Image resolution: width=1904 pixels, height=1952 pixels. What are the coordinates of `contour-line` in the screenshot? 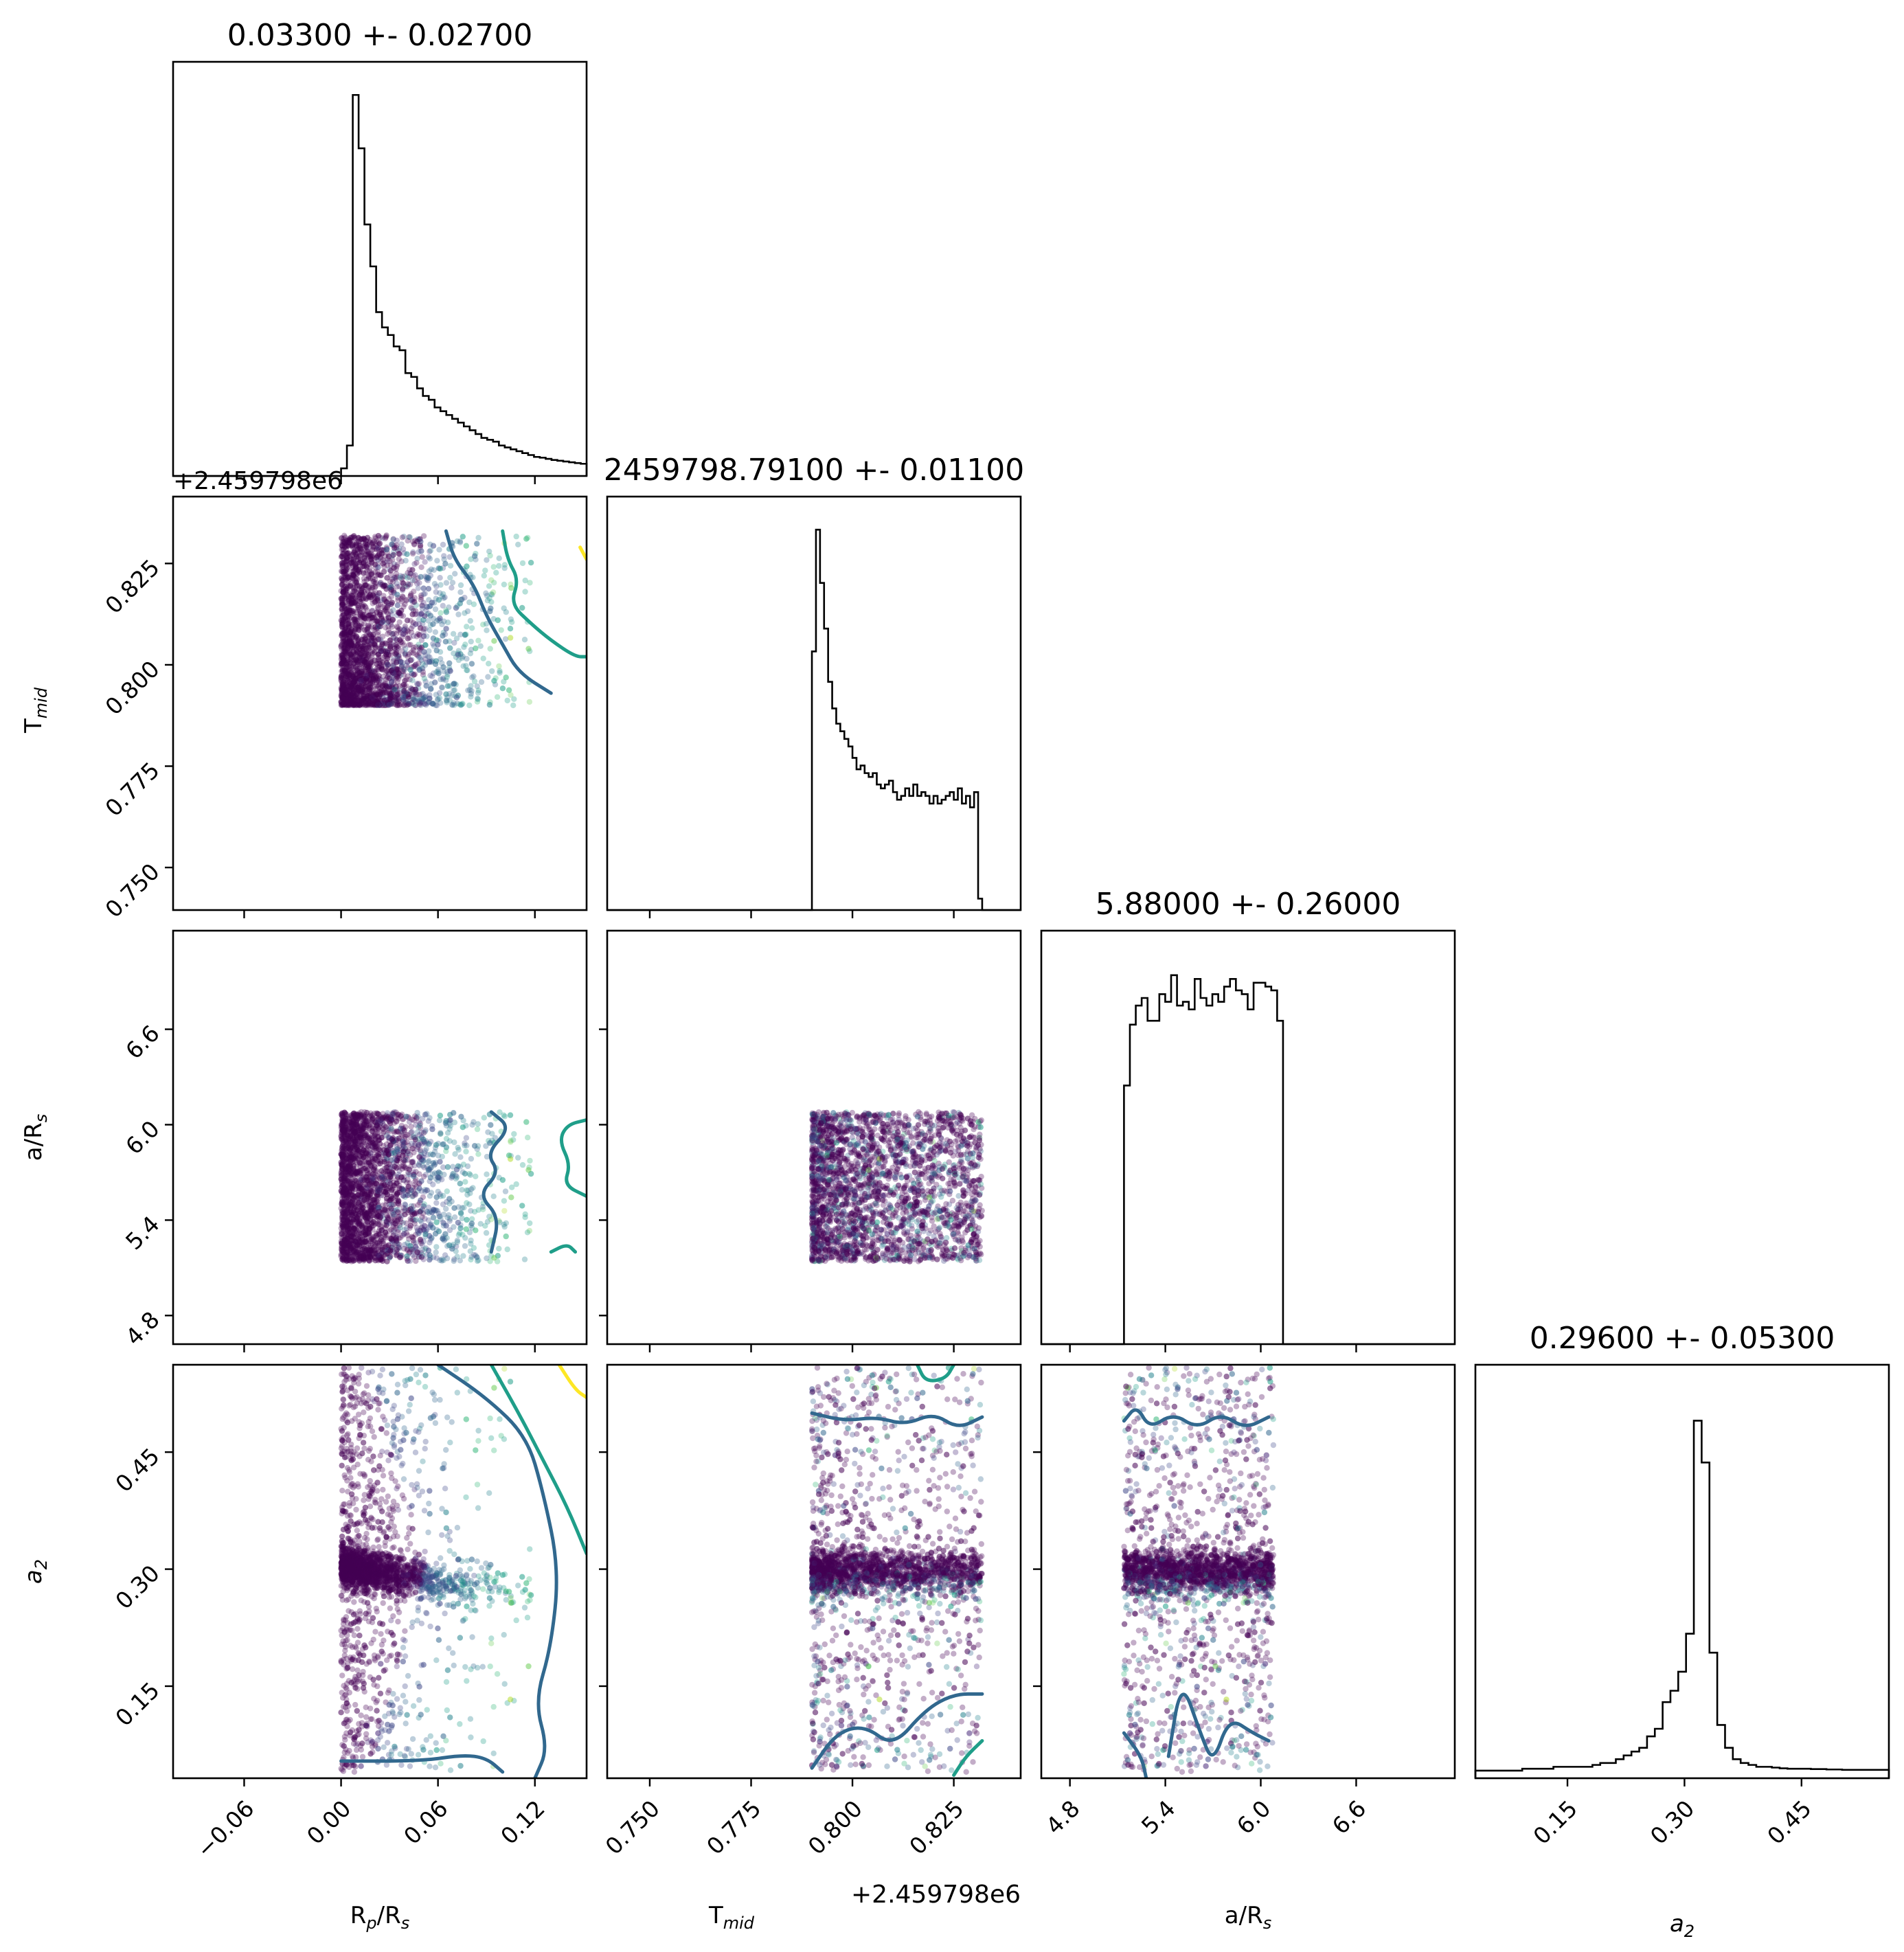 It's located at (544, 594).